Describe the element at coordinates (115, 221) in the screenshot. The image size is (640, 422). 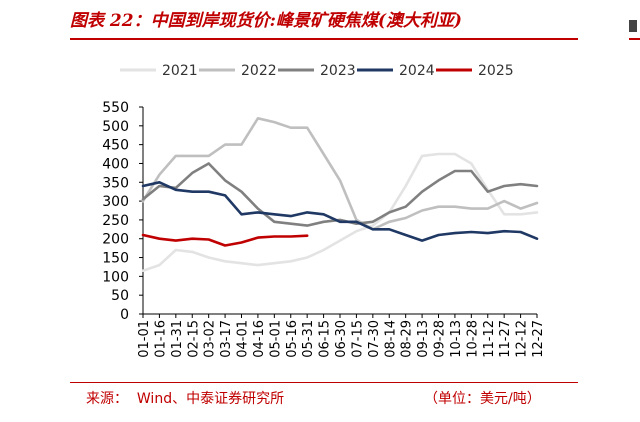
I see `y-tick-label: 250` at that location.